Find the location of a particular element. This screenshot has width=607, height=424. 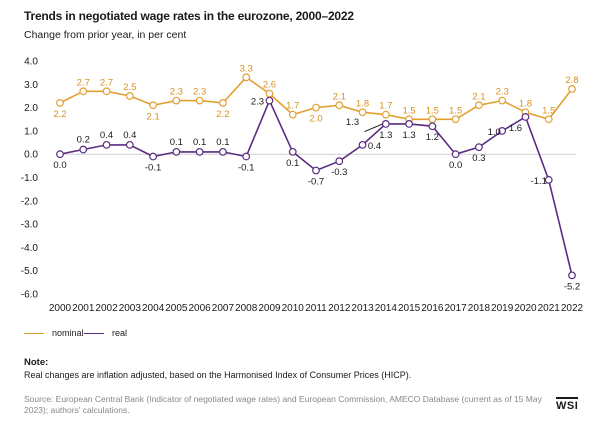

note-heading: Note: is located at coordinates (36, 362).